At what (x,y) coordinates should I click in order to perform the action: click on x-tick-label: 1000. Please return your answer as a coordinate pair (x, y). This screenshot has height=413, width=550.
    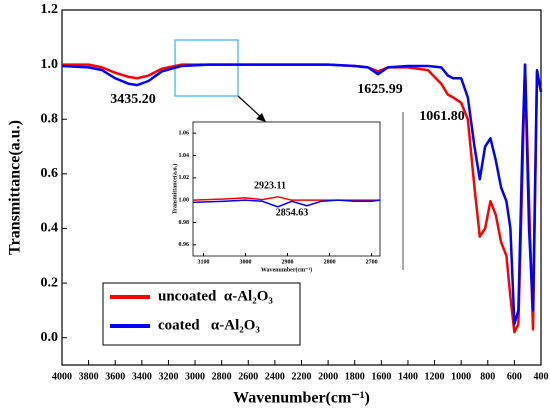
    Looking at the image, I should click on (461, 376).